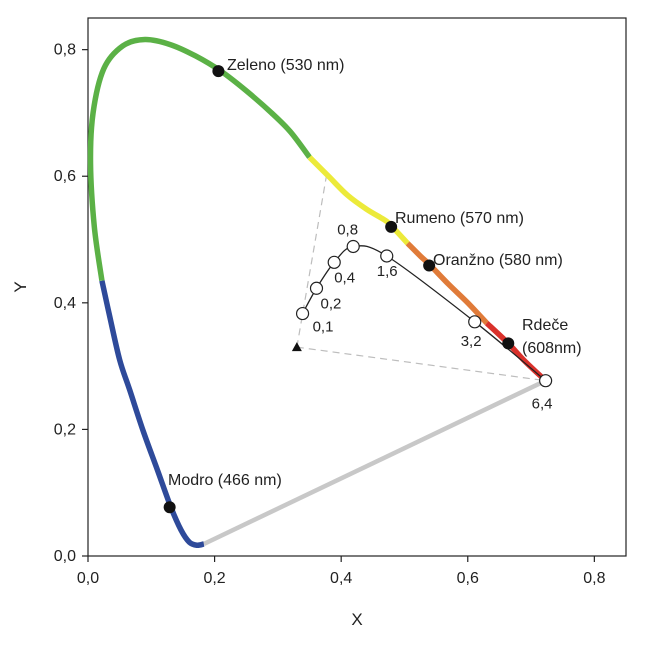 This screenshot has width=660, height=648. I want to click on curve-point-label: 6,4, so click(542, 404).